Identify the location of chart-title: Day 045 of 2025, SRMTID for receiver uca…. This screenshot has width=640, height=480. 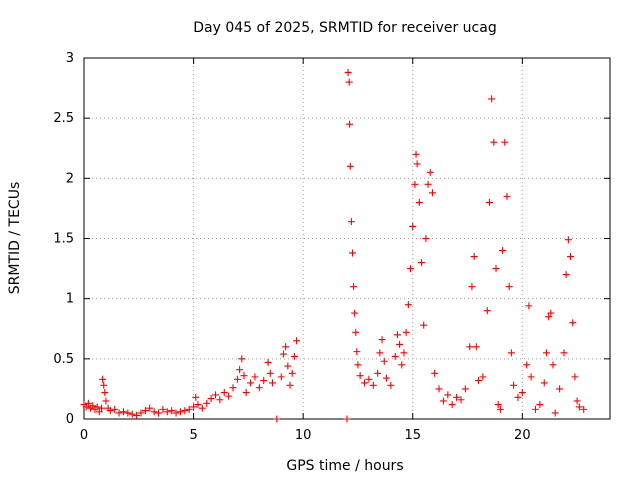
(344, 28).